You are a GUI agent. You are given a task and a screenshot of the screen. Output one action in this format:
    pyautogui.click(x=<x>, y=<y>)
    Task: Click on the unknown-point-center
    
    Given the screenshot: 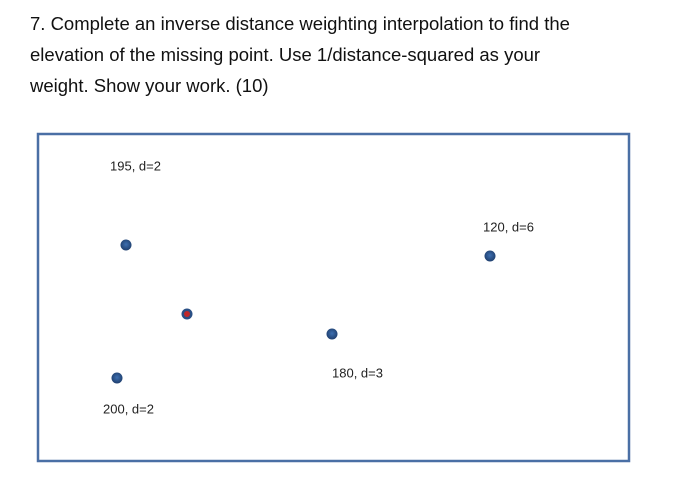 What is the action you would take?
    pyautogui.click(x=187, y=314)
    